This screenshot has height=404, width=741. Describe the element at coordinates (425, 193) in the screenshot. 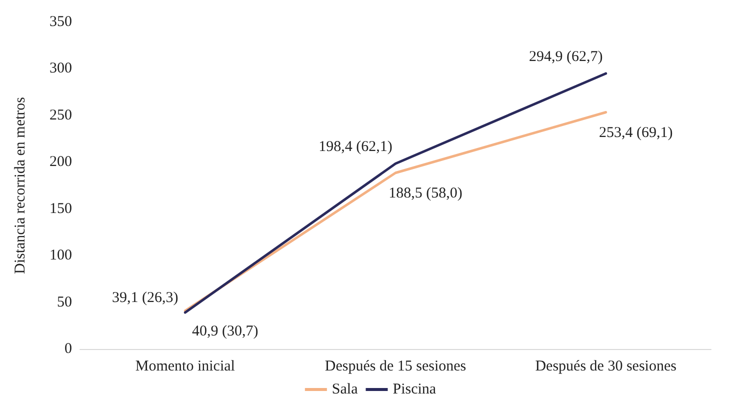

I see `data-label: 188,5 (58,0)` at that location.